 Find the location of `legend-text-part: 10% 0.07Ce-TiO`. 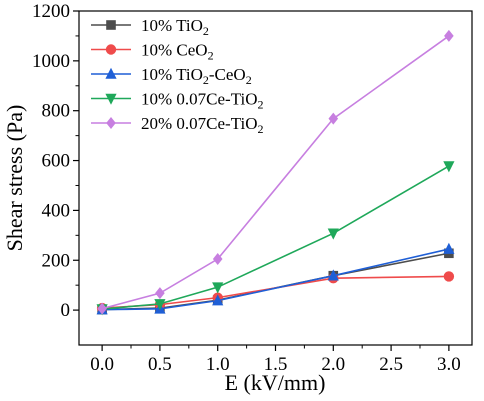

legend-text-part: 10% 0.07Ce-TiO is located at coordinates (199, 99).